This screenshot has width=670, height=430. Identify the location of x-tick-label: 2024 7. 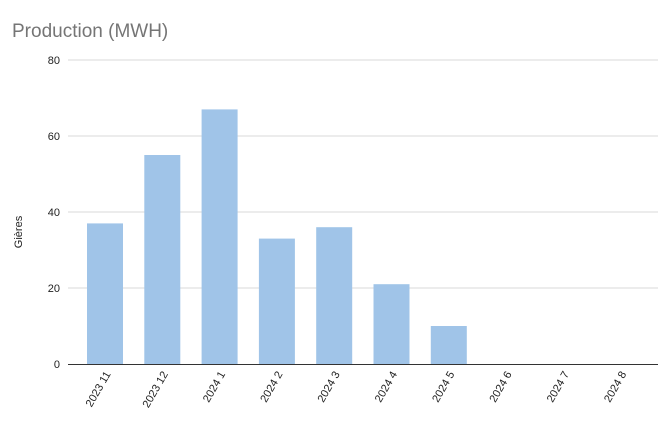
(558, 387).